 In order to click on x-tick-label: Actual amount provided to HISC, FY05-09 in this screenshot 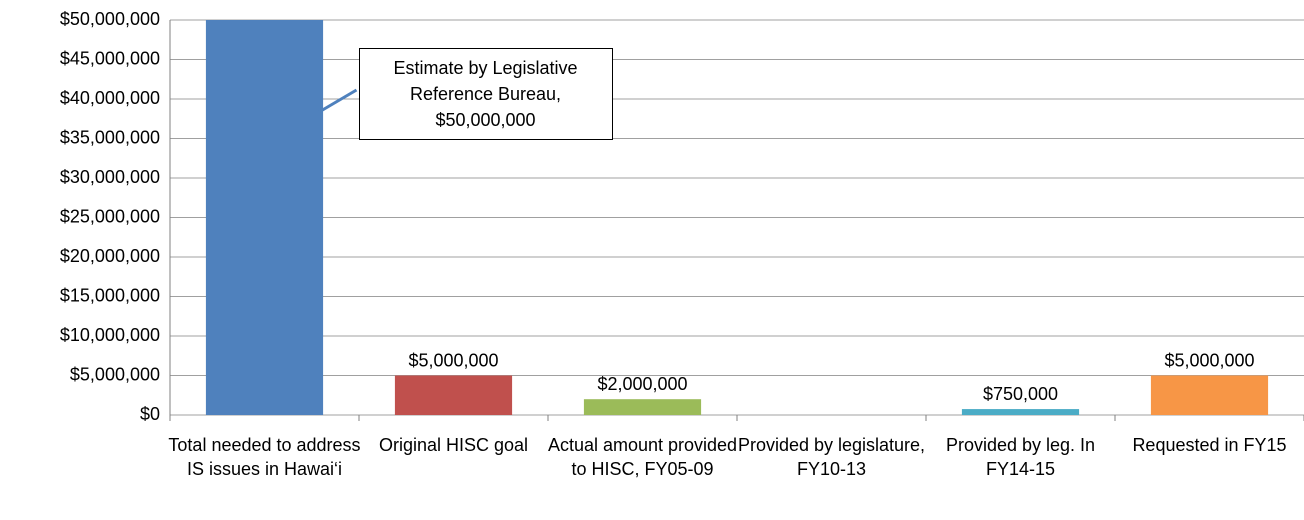, I will do `click(642, 457)`.